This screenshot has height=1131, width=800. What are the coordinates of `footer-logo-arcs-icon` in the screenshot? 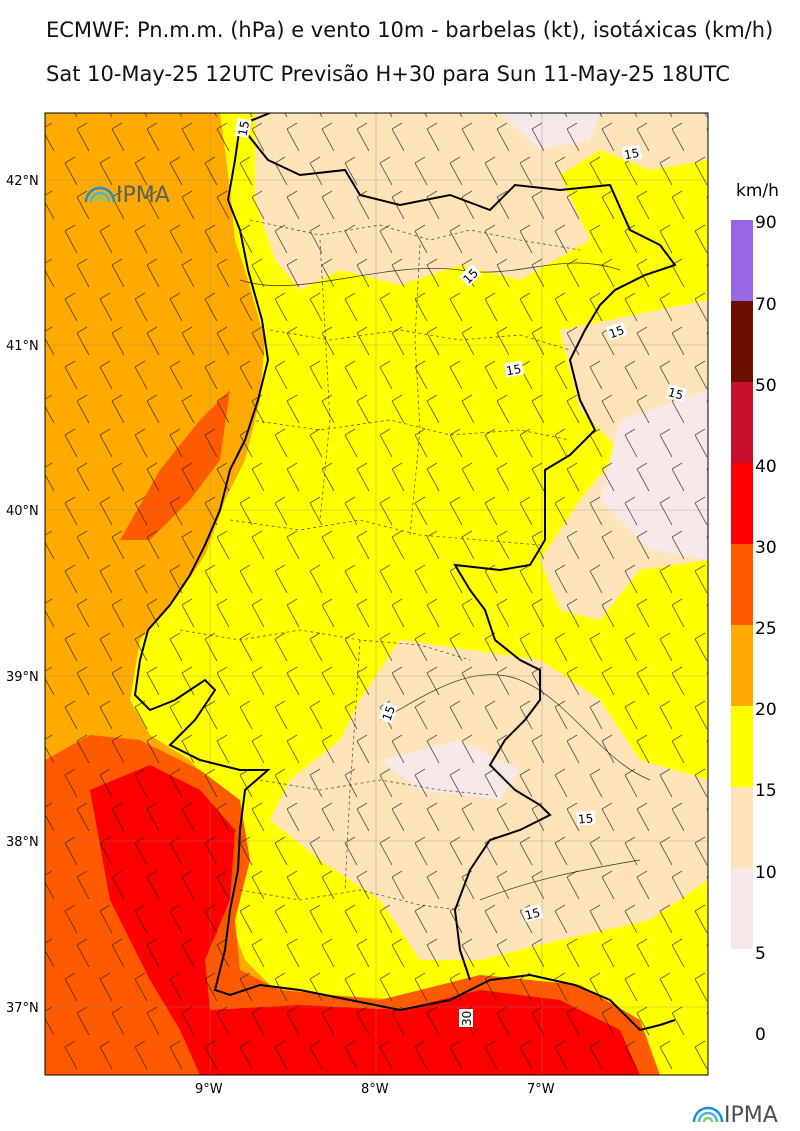 It's located at (708, 1114).